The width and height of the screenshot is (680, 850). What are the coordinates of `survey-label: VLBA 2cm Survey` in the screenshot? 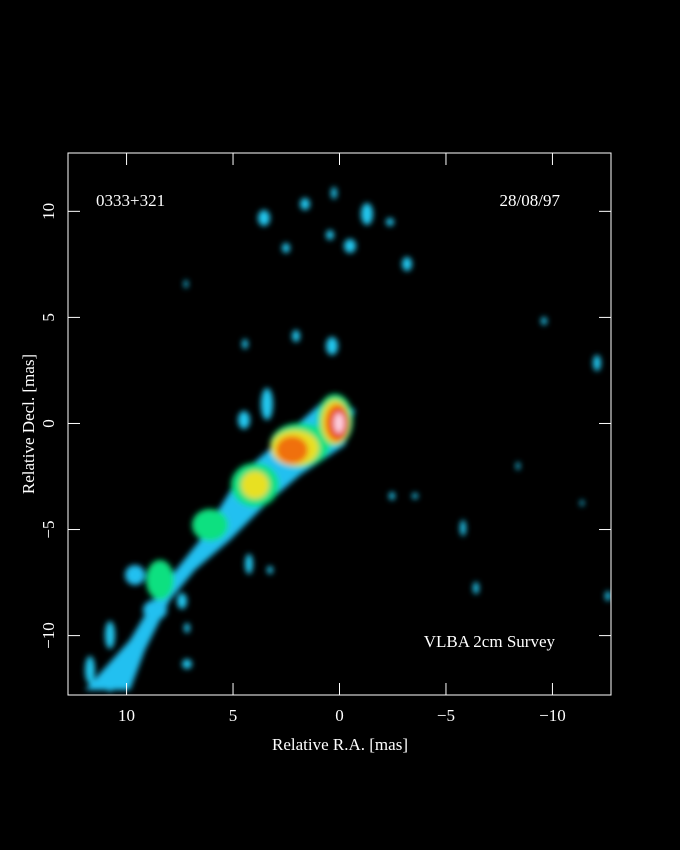 It's located at (490, 641).